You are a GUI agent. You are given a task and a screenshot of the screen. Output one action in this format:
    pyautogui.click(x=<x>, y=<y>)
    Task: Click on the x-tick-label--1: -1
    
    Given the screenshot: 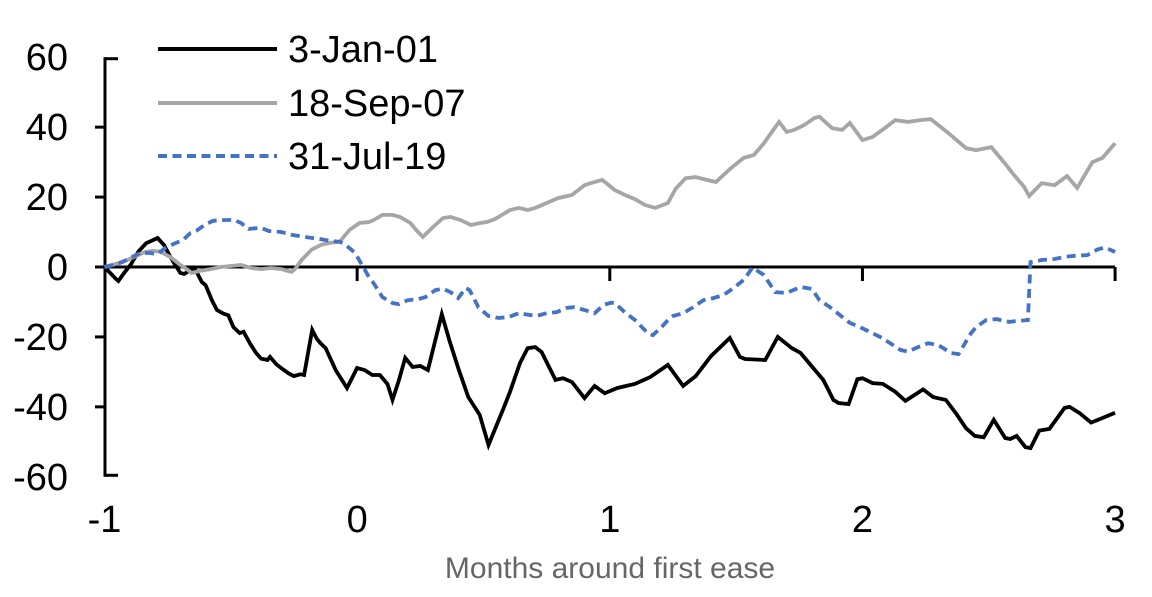 What is the action you would take?
    pyautogui.click(x=105, y=520)
    